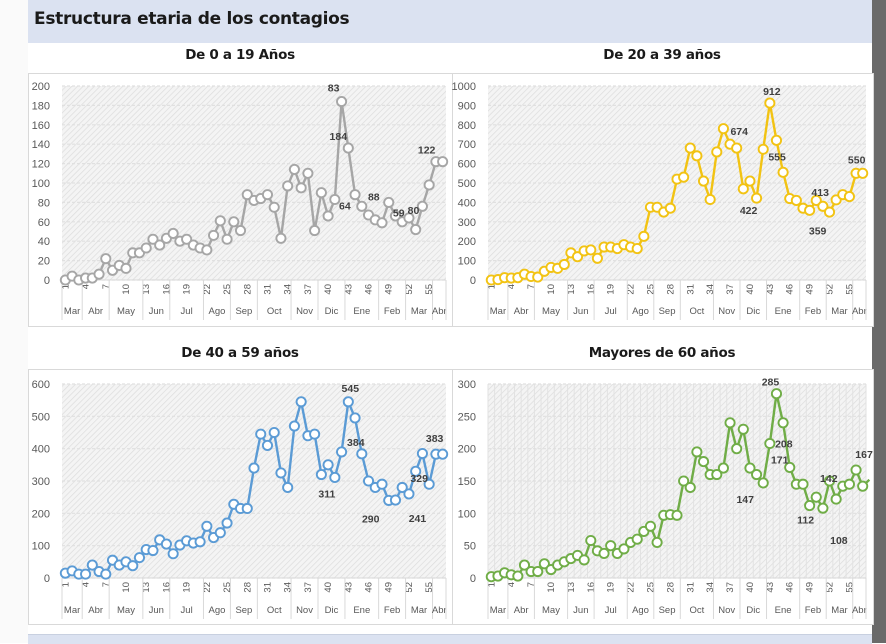 This screenshot has height=644, width=886. Describe the element at coordinates (419, 479) in the screenshot. I see `data-label: 329` at that location.